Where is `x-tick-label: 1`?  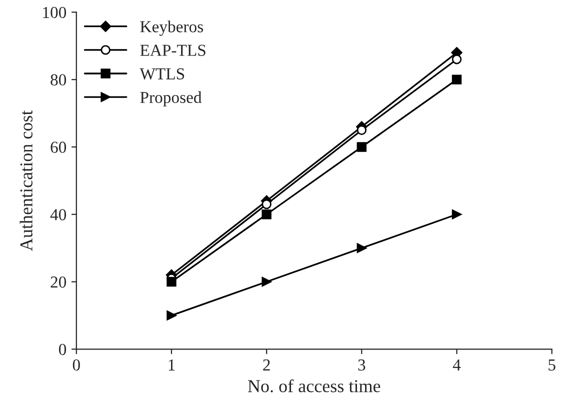 x-tick-label: 1 is located at coordinates (171, 364).